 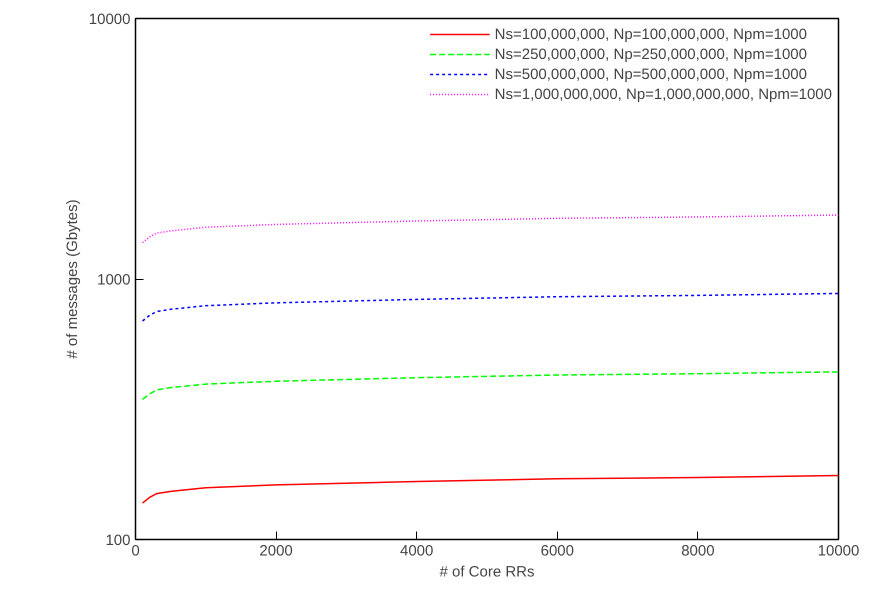 What do you see at coordinates (135, 551) in the screenshot?
I see `x-tick-label: 0` at bounding box center [135, 551].